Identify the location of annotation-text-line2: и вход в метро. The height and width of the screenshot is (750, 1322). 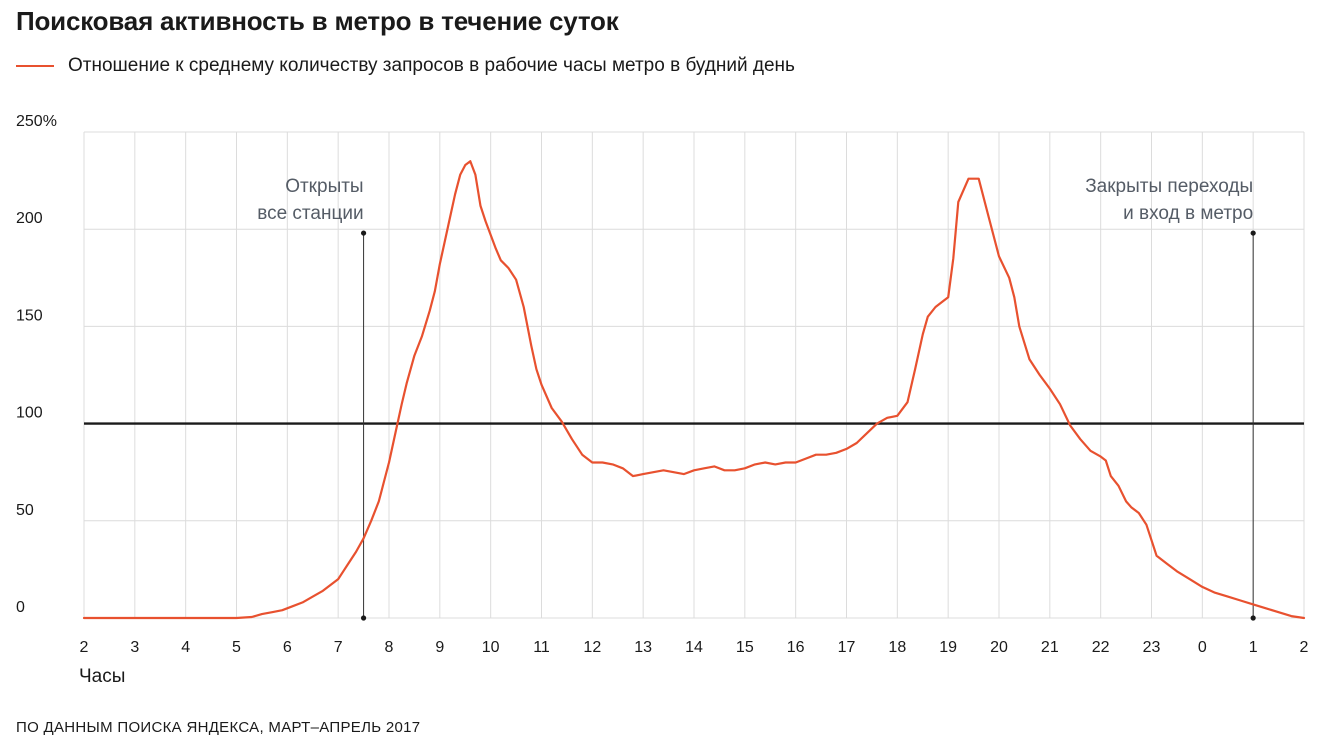
(1188, 213).